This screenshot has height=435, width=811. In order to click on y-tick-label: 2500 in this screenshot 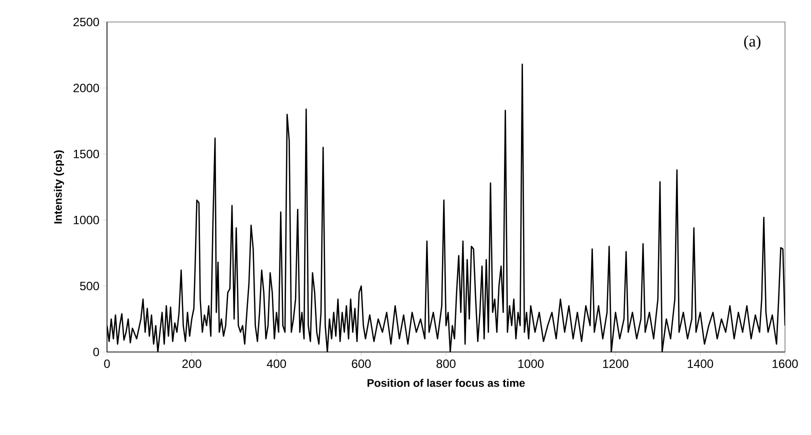, I will do `click(86, 22)`.